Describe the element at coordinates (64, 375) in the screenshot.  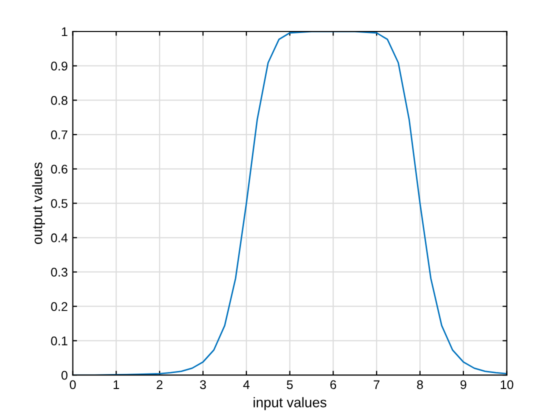
I see `y-tick-label: 0` at that location.